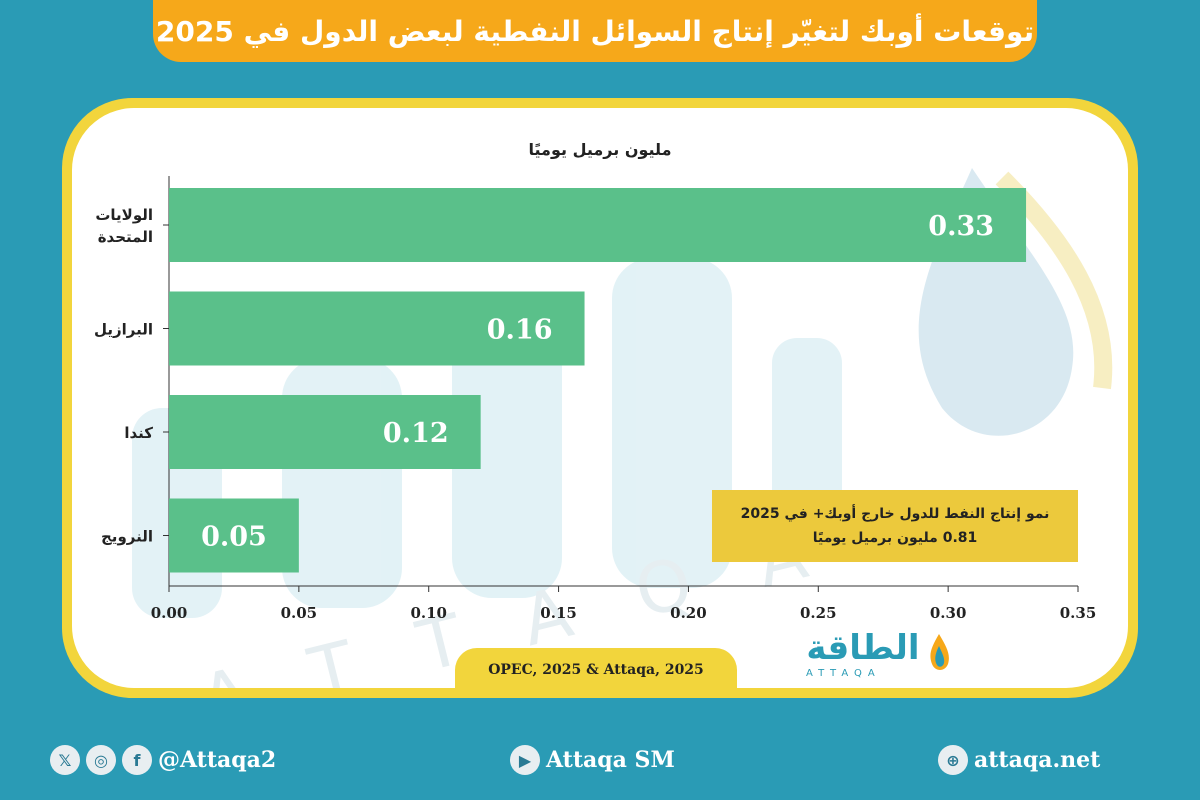  Describe the element at coordinates (127, 537) in the screenshot. I see `category-label: النرويج` at that location.